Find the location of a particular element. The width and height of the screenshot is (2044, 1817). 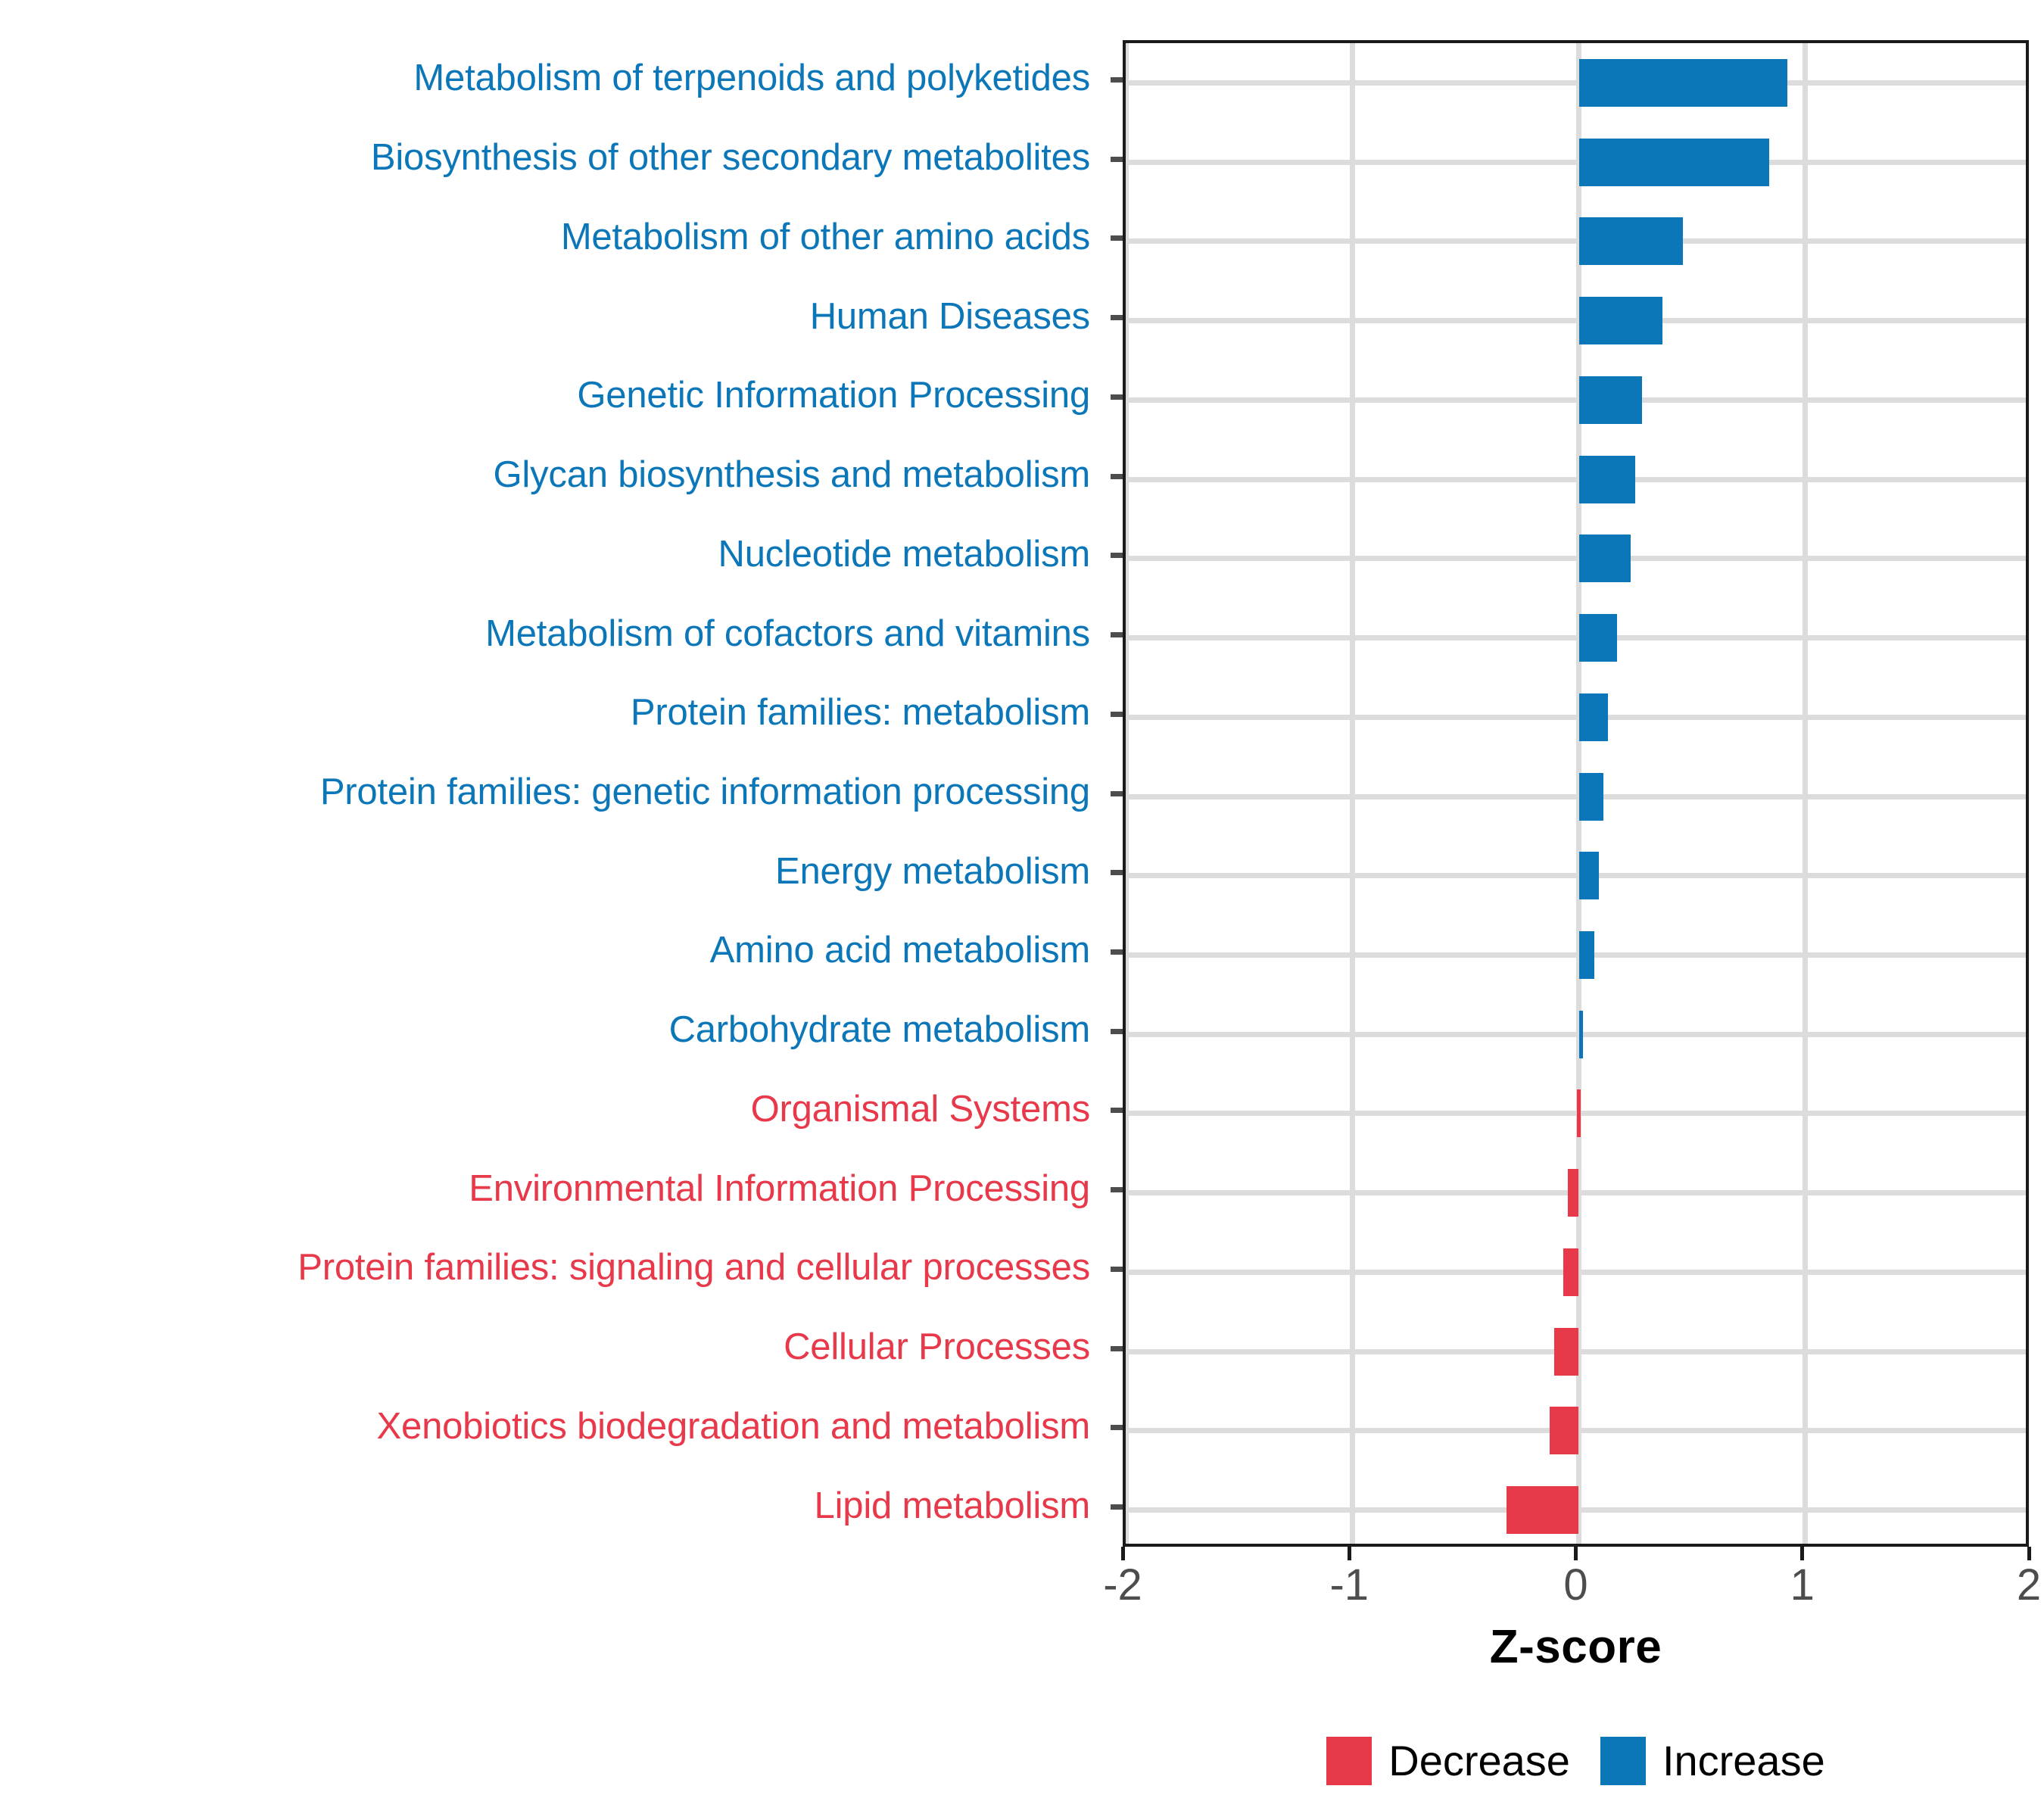

legend-item-decrease: Decrease is located at coordinates (1448, 1761).